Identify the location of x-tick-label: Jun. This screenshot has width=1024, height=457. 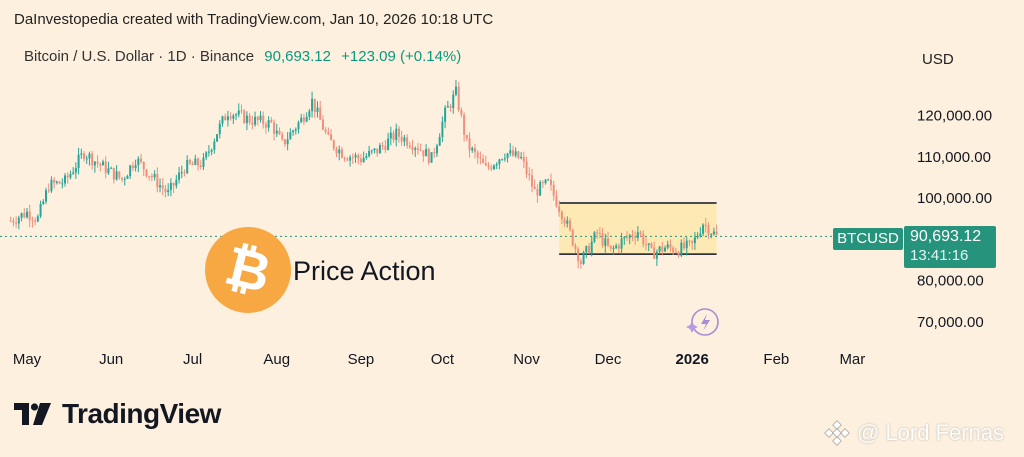
(111, 359).